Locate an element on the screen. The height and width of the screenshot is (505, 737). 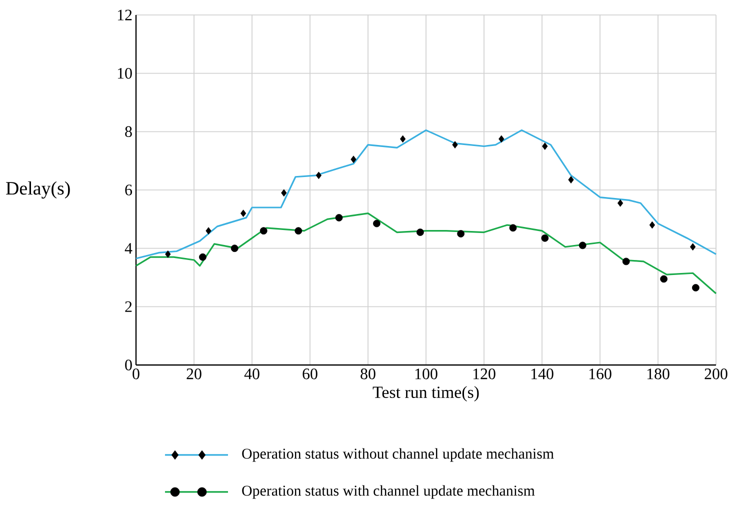
y-axis-title: Delay(s) is located at coordinates (38, 190).